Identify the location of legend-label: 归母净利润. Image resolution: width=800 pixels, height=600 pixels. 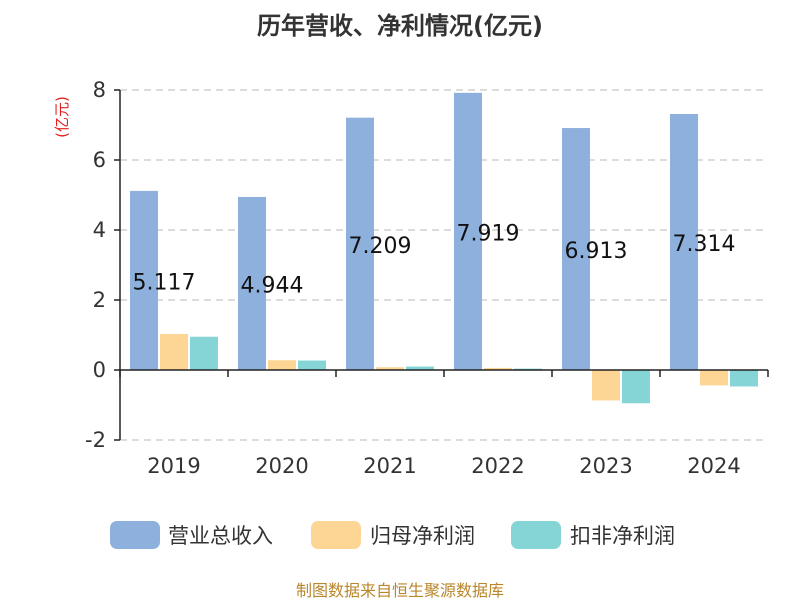
(422, 536).